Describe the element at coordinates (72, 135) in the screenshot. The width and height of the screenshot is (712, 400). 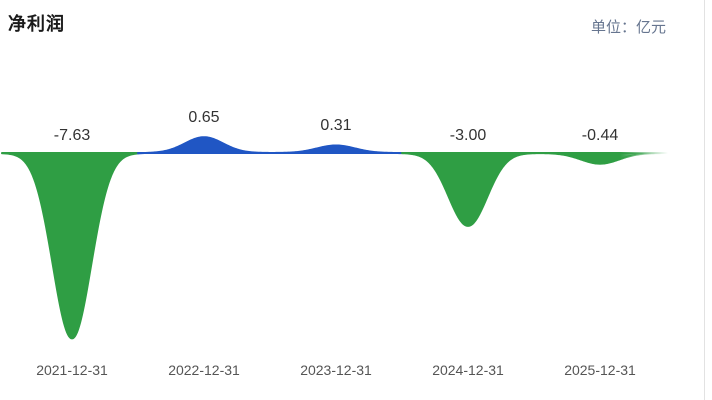
I see `value-label: -7.63` at that location.